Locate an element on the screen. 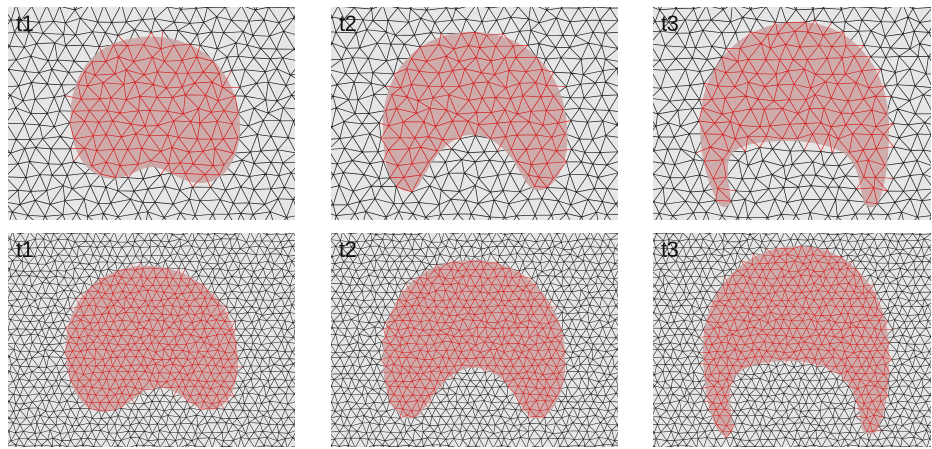 The height and width of the screenshot is (449, 932). panel-fine-t2: t2 is located at coordinates (474, 340).